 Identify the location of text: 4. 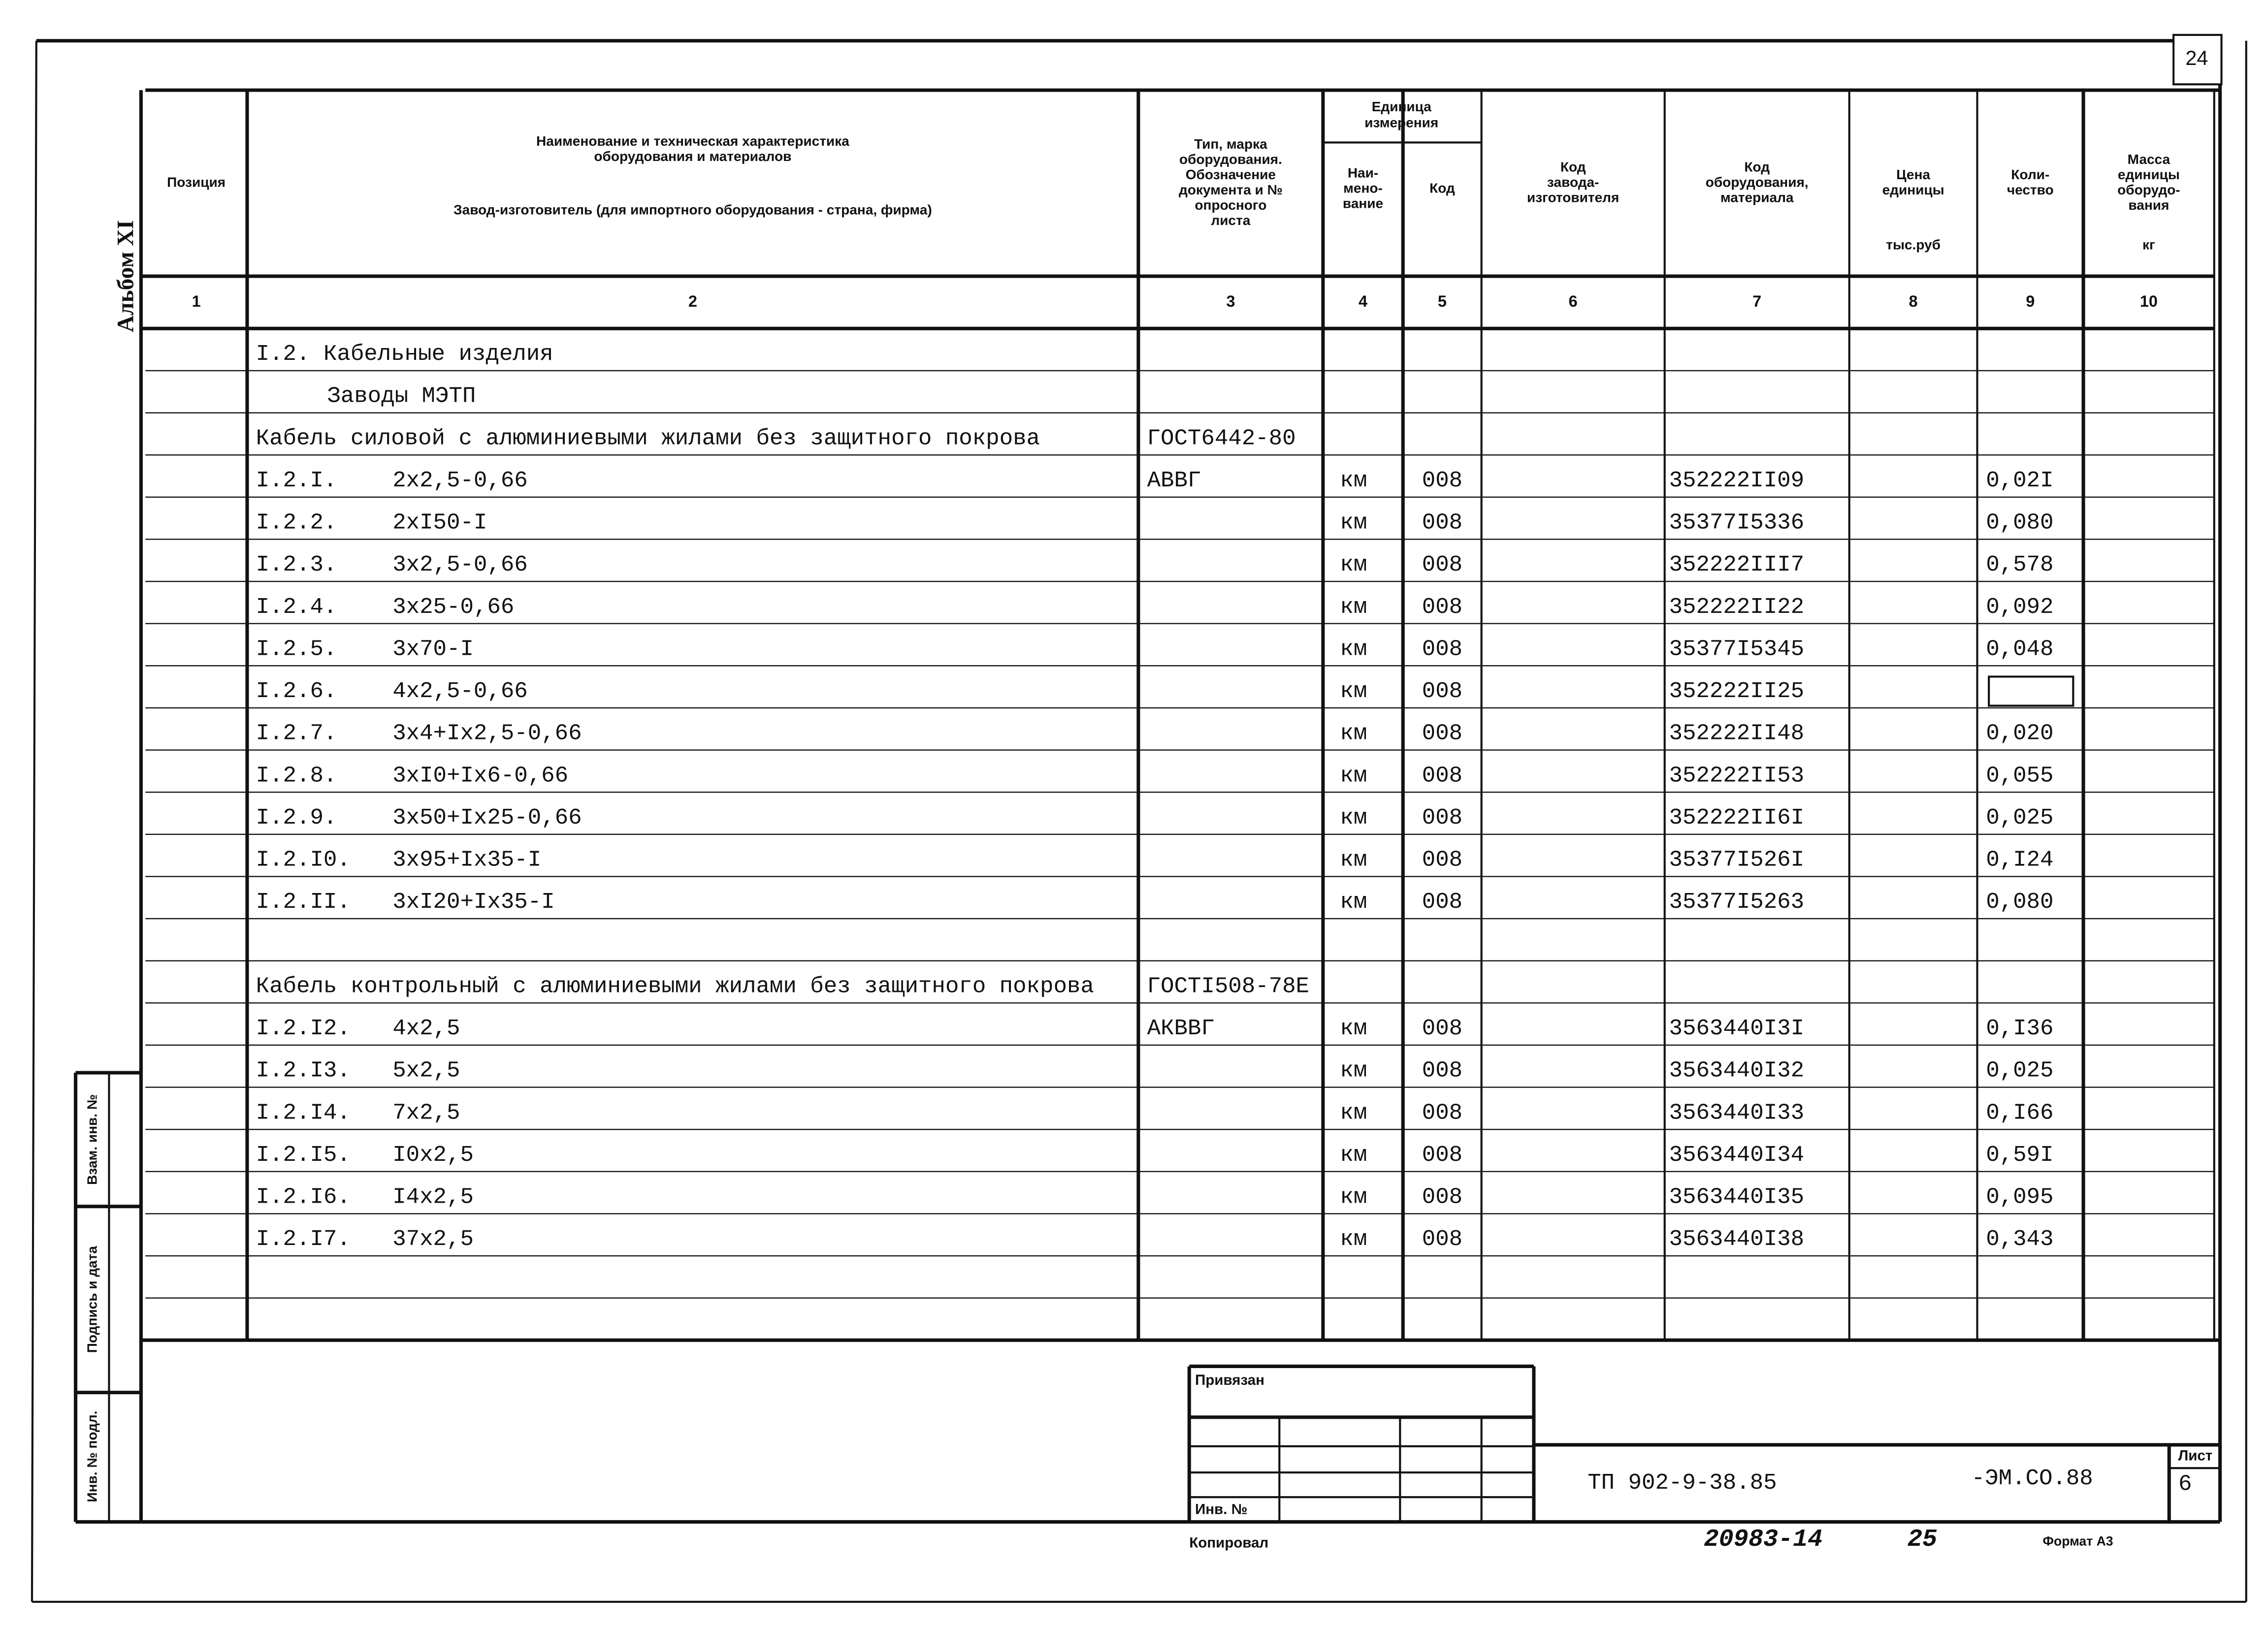
(1363, 301).